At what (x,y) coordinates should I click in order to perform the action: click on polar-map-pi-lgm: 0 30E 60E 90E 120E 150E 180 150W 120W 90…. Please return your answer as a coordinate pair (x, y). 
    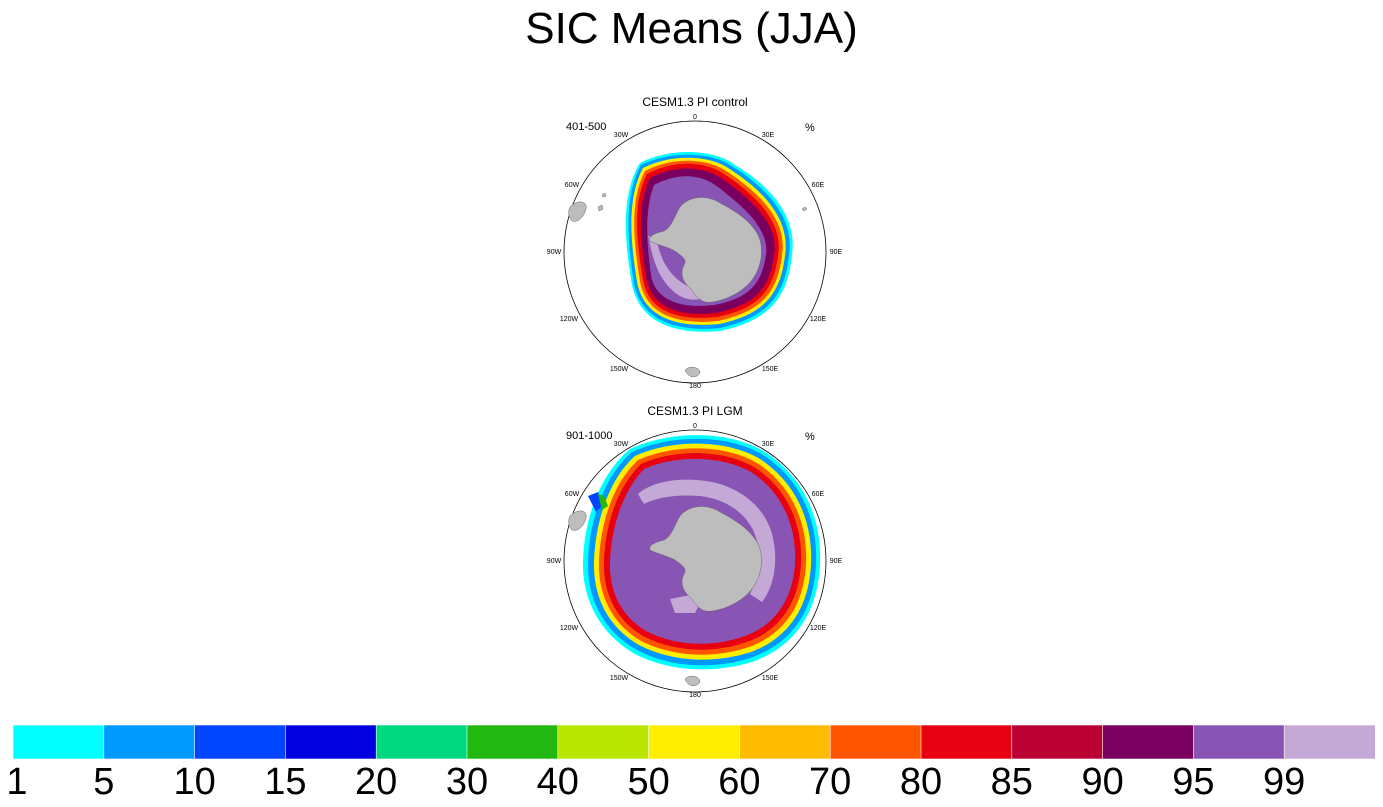
    Looking at the image, I should click on (695, 561).